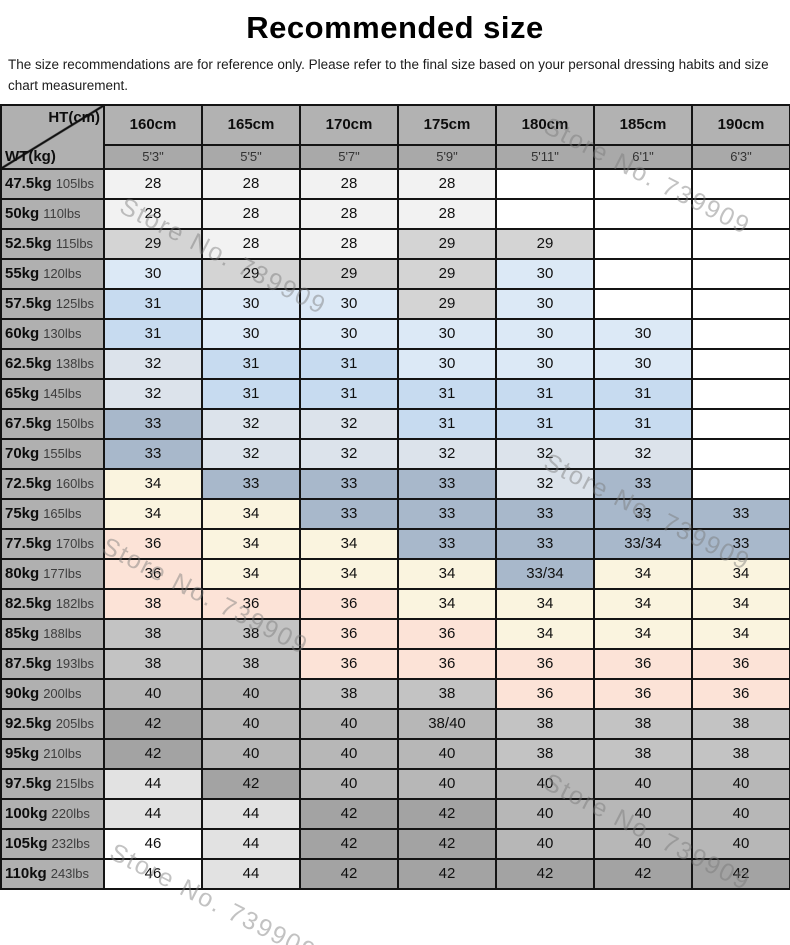  What do you see at coordinates (62, 273) in the screenshot?
I see `weight-lbs-label: 120lbs` at bounding box center [62, 273].